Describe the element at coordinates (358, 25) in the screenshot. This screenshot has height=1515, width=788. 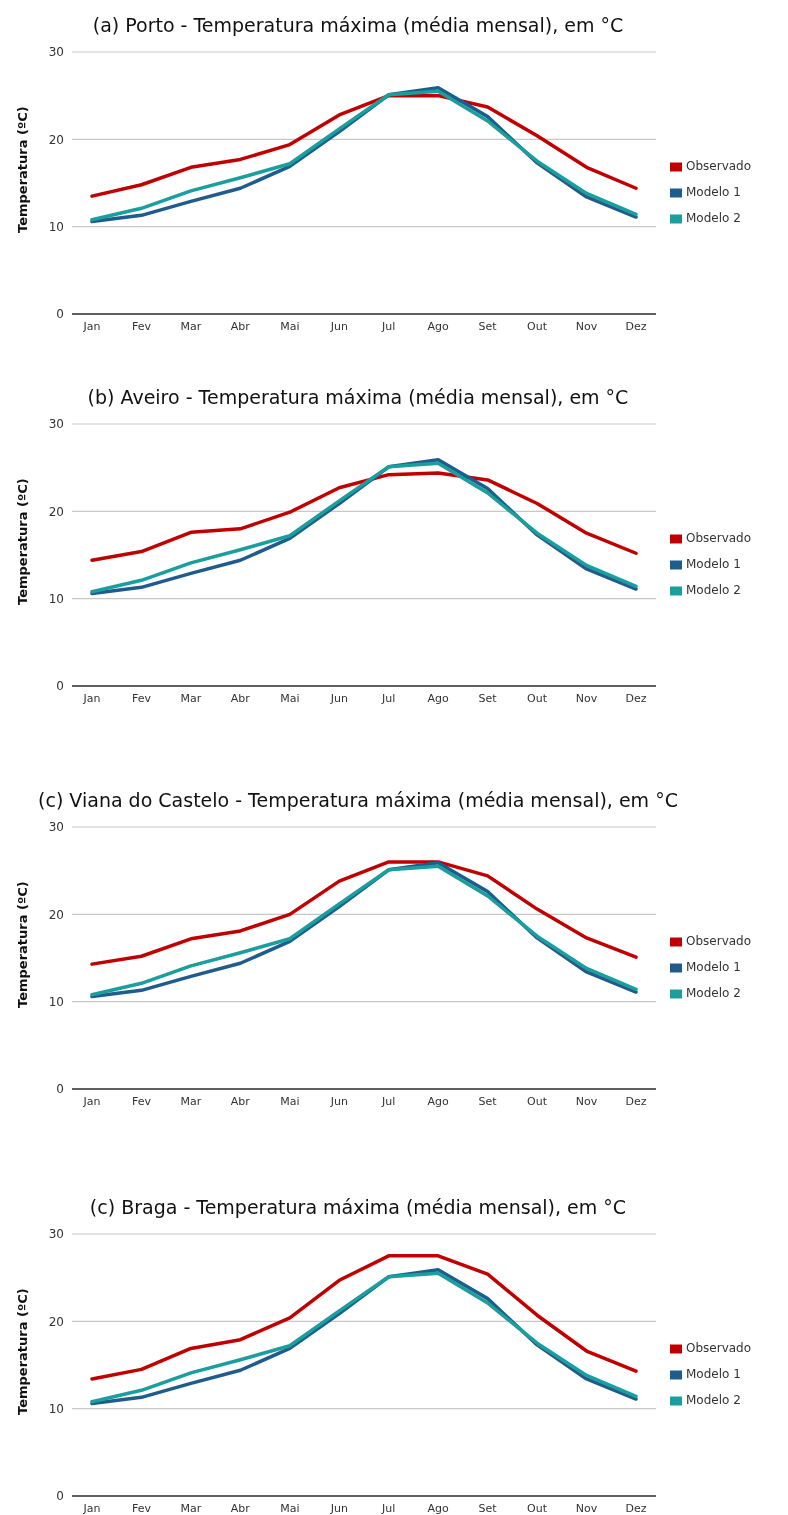
I see `chart-title: (a) Porto - Temperatura máxima (média mensal), em °C` at that location.